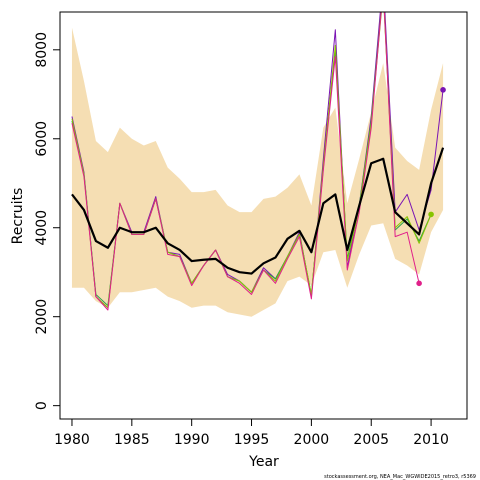 This screenshot has height=480, width=480. What do you see at coordinates (431, 214) in the screenshot?
I see `endpoint-marker-2010` at bounding box center [431, 214].